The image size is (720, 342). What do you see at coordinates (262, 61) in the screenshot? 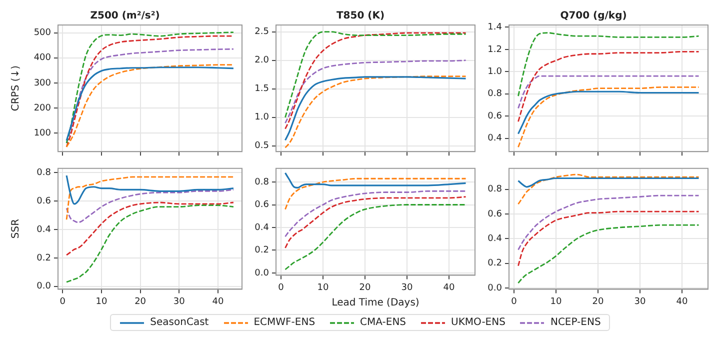
I see `y-tick-label: 2.0` at bounding box center [262, 61].